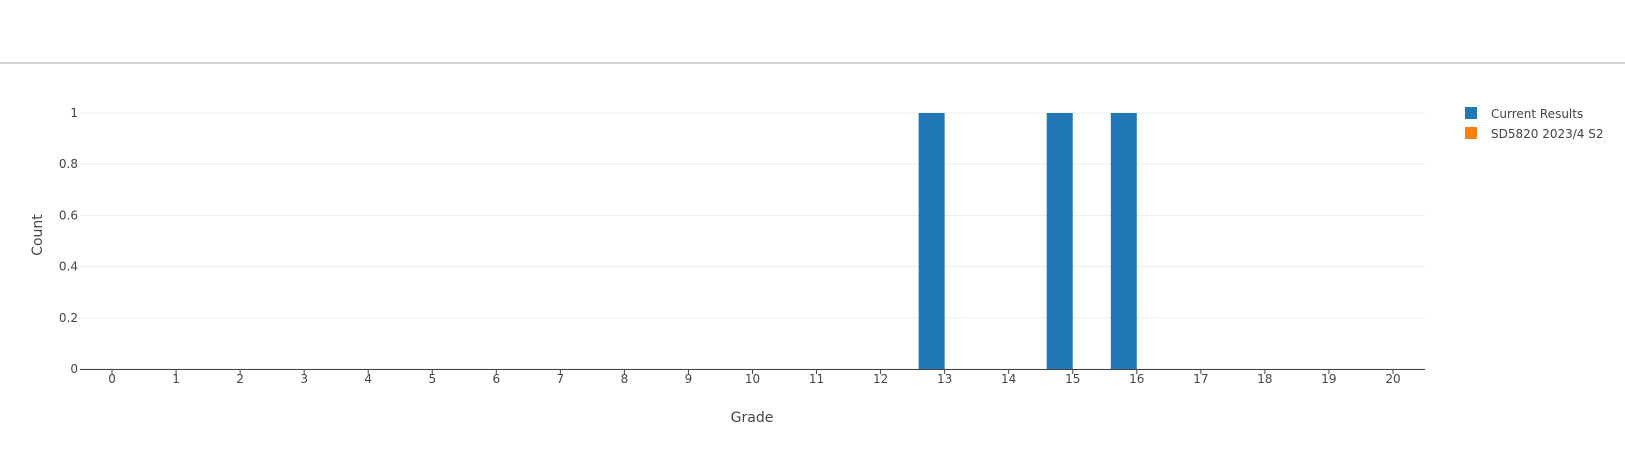 The width and height of the screenshot is (1625, 450). I want to click on legend-swatch-sd5820, so click(1471, 133).